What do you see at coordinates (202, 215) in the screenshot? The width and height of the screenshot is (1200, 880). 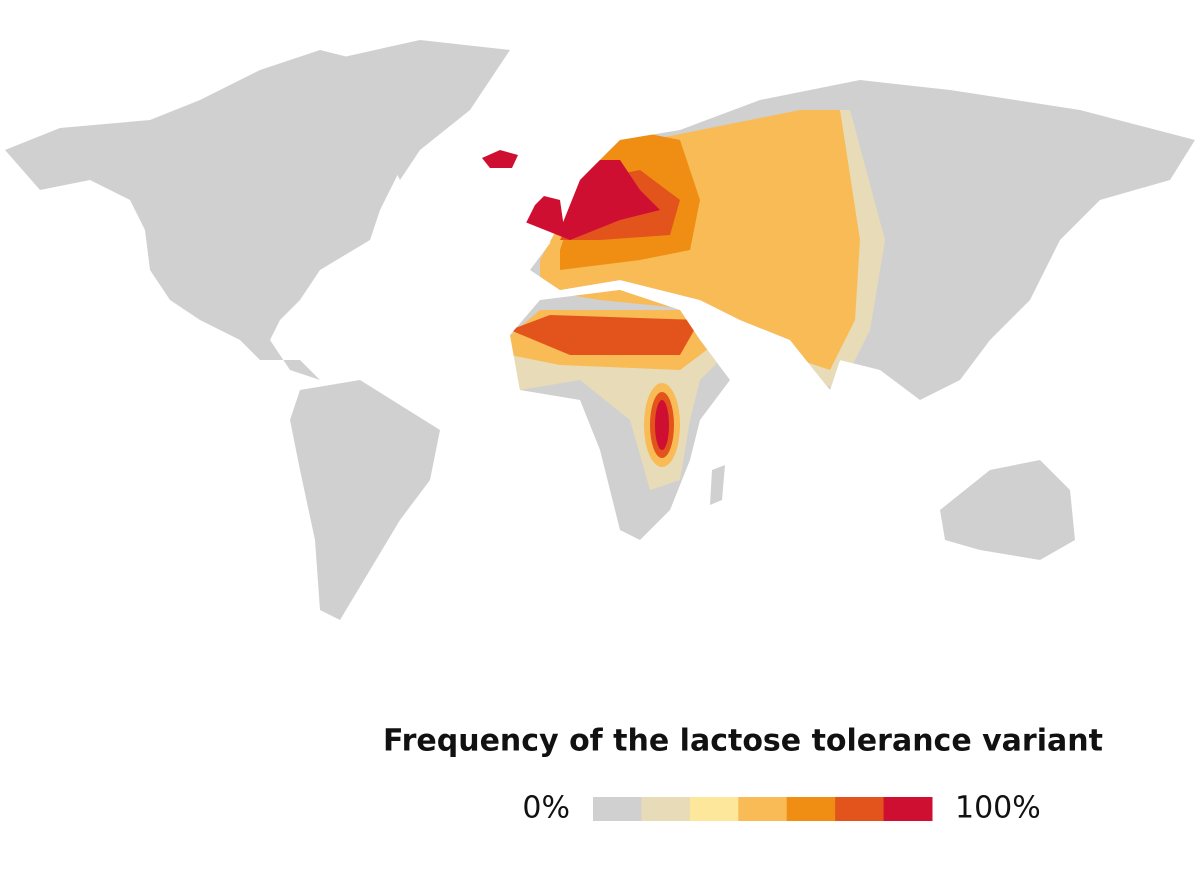 I see `north-america` at bounding box center [202, 215].